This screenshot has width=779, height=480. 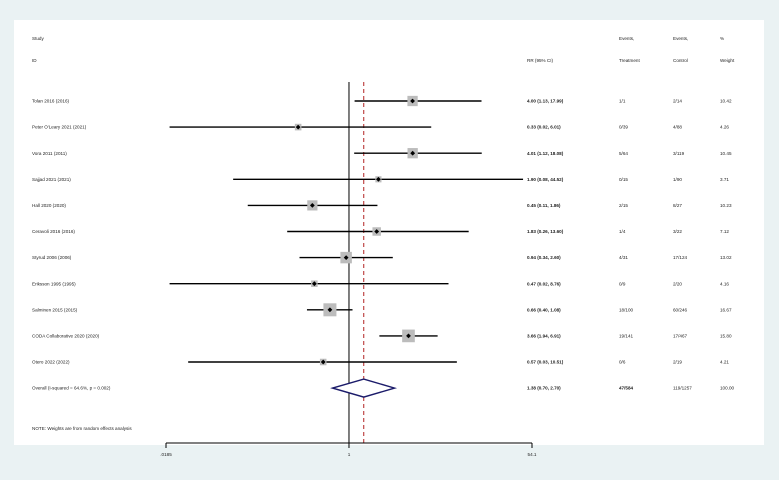 I want to click on overall-rr-ci: 1.38 (0.70, 2.70), so click(x=544, y=388).